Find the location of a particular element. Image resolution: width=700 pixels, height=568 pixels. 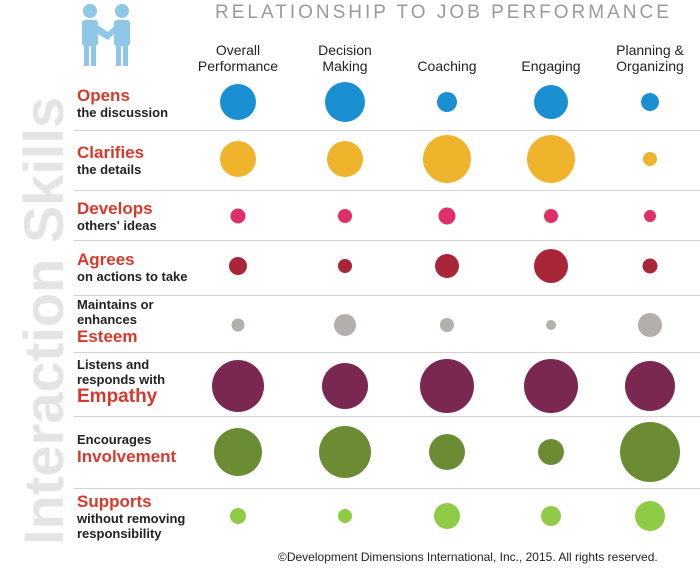

row-label-line: others' ideas is located at coordinates (117, 225).